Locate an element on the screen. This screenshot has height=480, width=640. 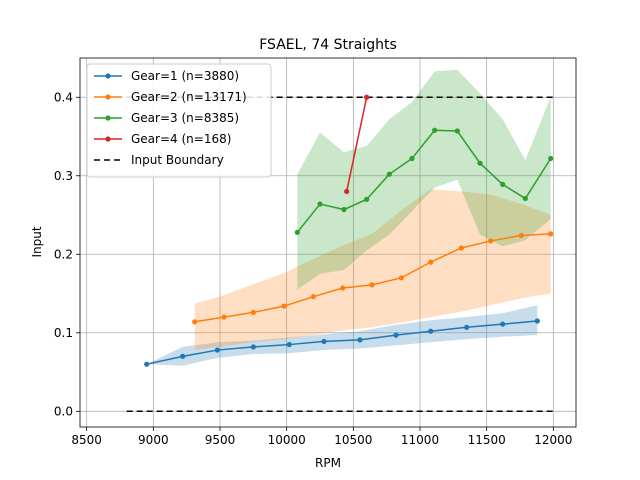
legend-entry: Input Boundary is located at coordinates (159, 160).